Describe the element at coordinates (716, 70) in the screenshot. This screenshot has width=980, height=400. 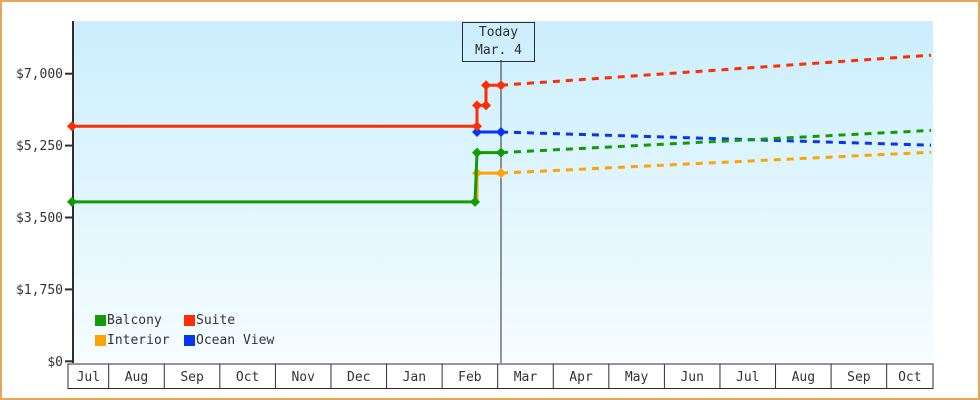
I see `series-suite-forecast-line` at that location.